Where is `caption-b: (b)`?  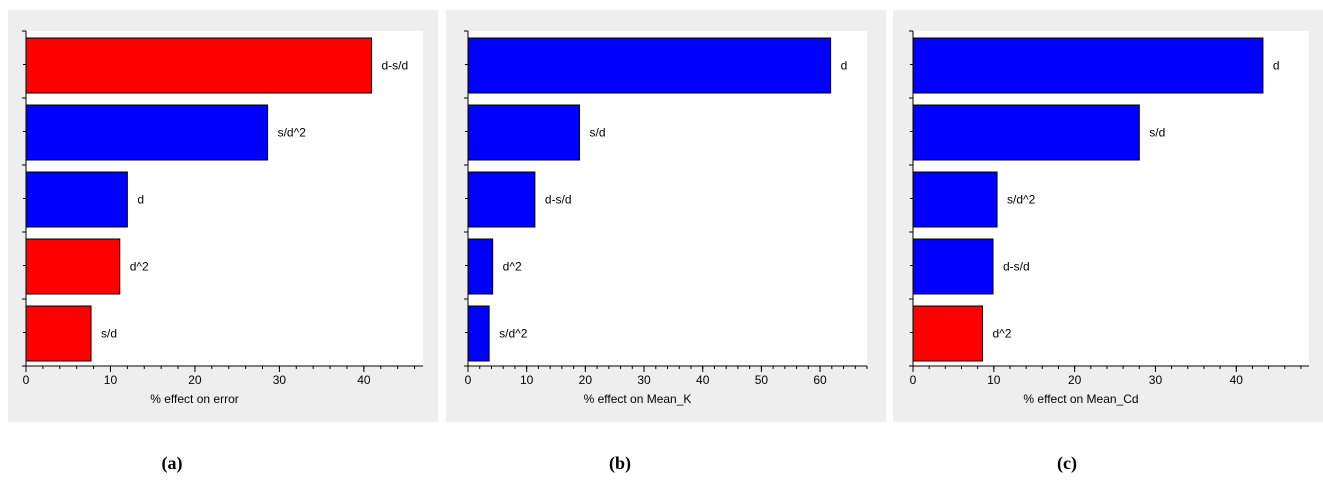
caption-b: (b) is located at coordinates (620, 463).